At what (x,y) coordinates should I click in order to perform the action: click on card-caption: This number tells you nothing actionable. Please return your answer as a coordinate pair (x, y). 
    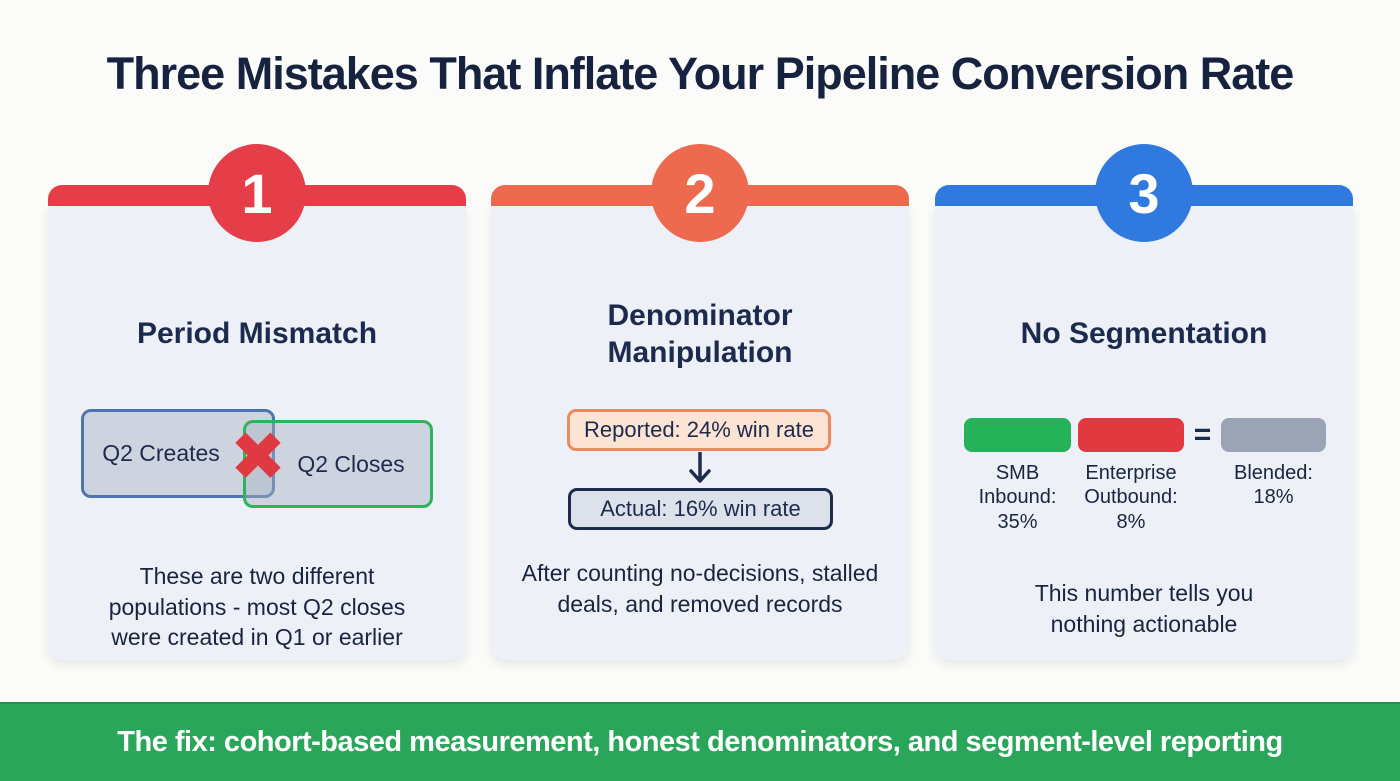
    Looking at the image, I should click on (1144, 608).